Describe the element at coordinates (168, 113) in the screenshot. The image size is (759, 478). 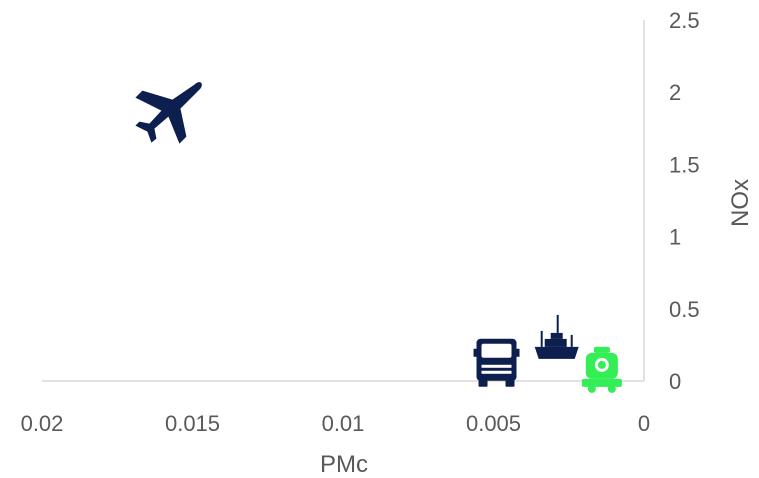
I see `airplane-icon` at that location.